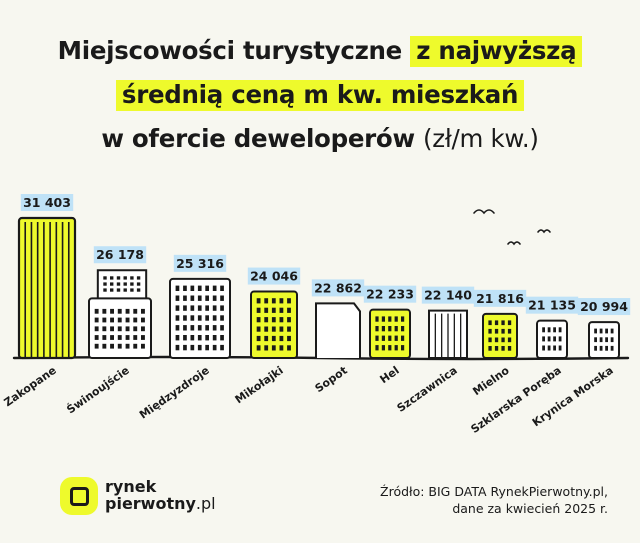 The height and width of the screenshot is (543, 640). I want to click on rynekpierwotny-logo: rynek pierwotny.pl, so click(165, 497).